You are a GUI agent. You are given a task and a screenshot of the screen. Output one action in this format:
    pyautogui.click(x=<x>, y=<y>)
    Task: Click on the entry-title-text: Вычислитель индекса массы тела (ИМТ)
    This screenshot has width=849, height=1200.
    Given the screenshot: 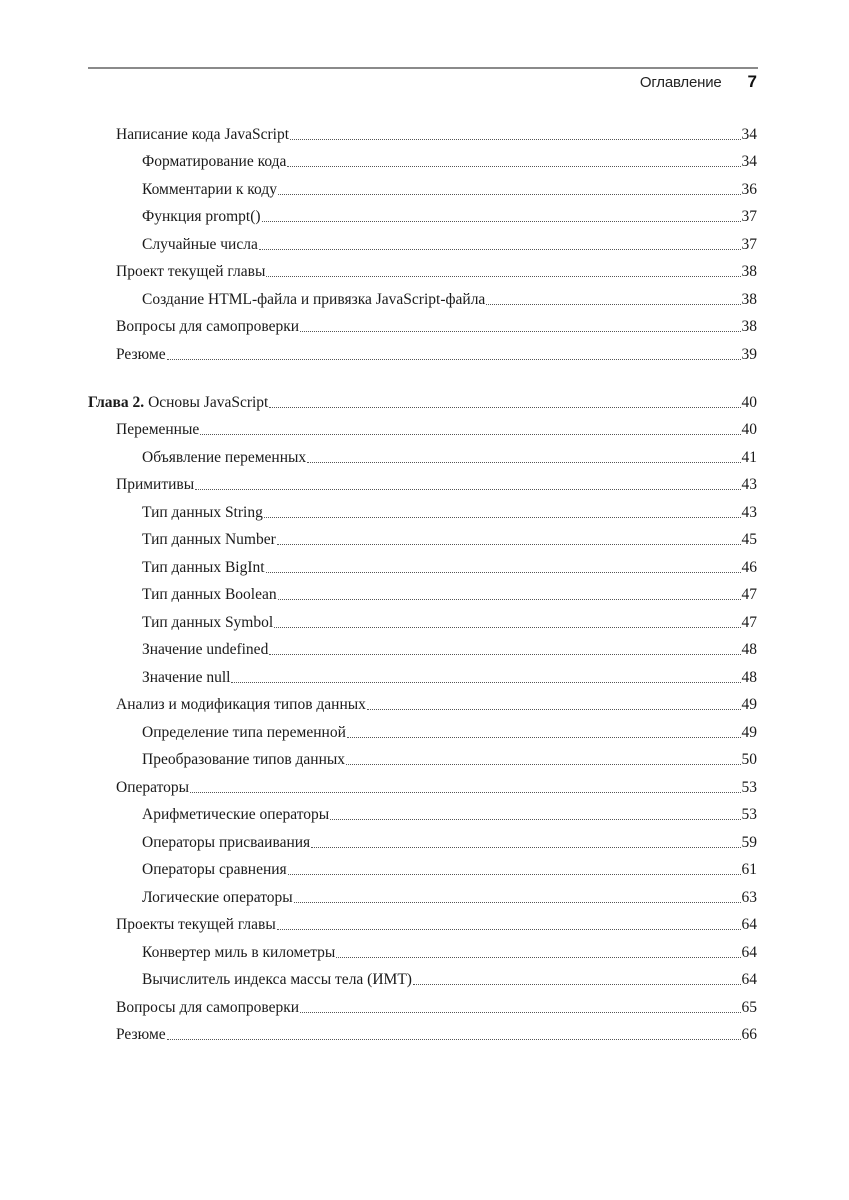 What is the action you would take?
    pyautogui.click(x=277, y=979)
    